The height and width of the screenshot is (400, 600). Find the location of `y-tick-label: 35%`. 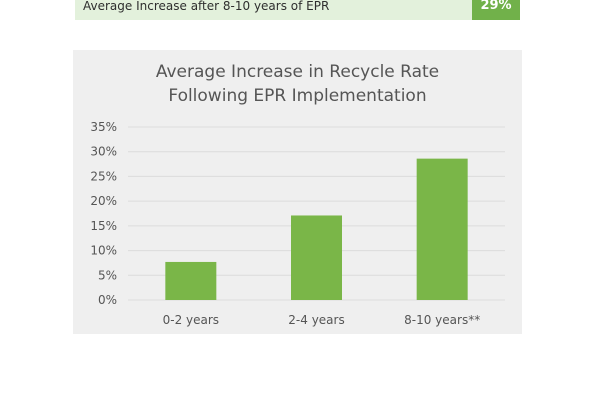

y-tick-label: 35% is located at coordinates (103, 127).